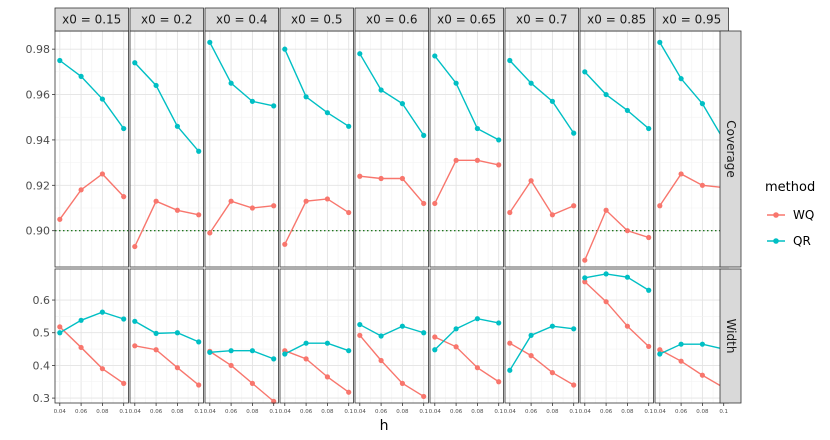 The image size is (830, 440). Describe the element at coordinates (242, 20) in the screenshot. I see `facet-strip-label: x0 = 0.4` at that location.